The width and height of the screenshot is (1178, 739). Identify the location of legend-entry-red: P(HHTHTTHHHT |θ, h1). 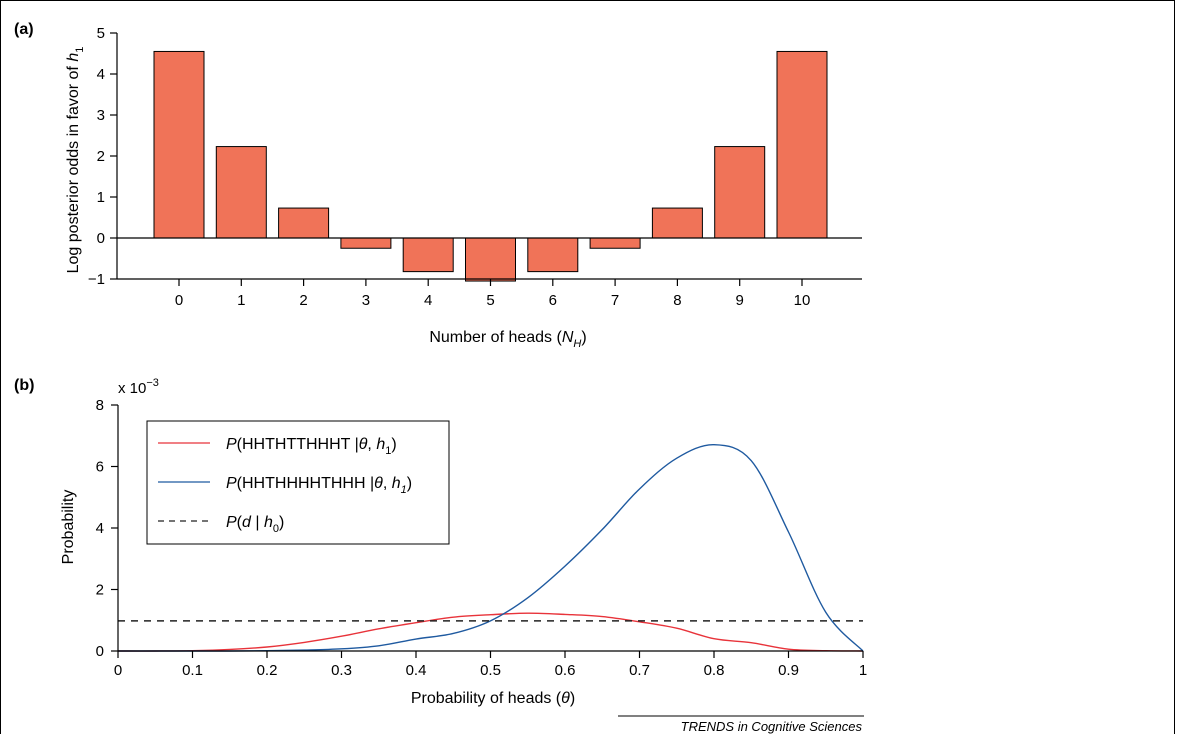
(311, 446).